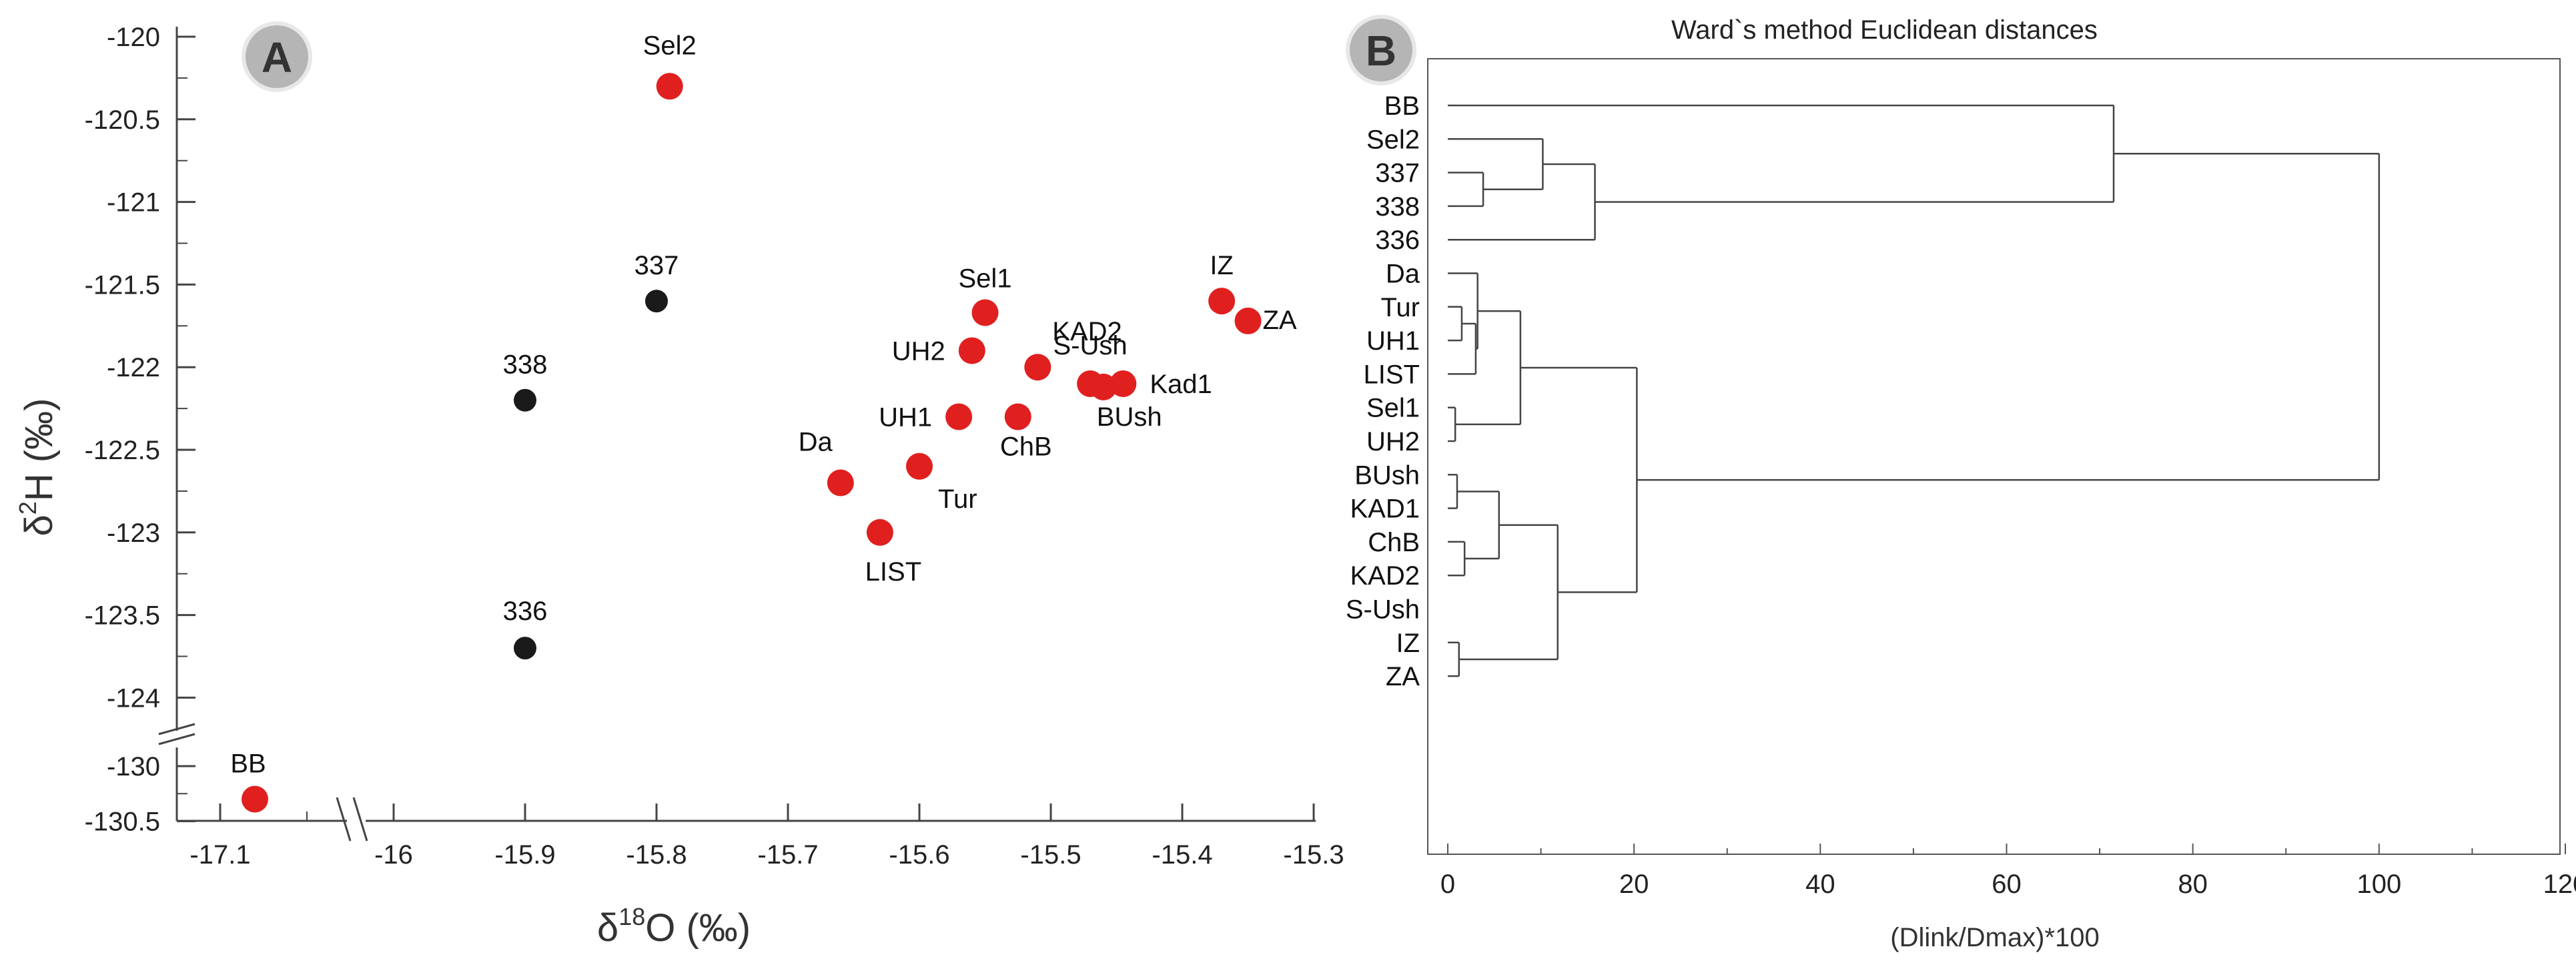 The image size is (2576, 965). I want to click on leaf-uh2: UH2, so click(1393, 441).